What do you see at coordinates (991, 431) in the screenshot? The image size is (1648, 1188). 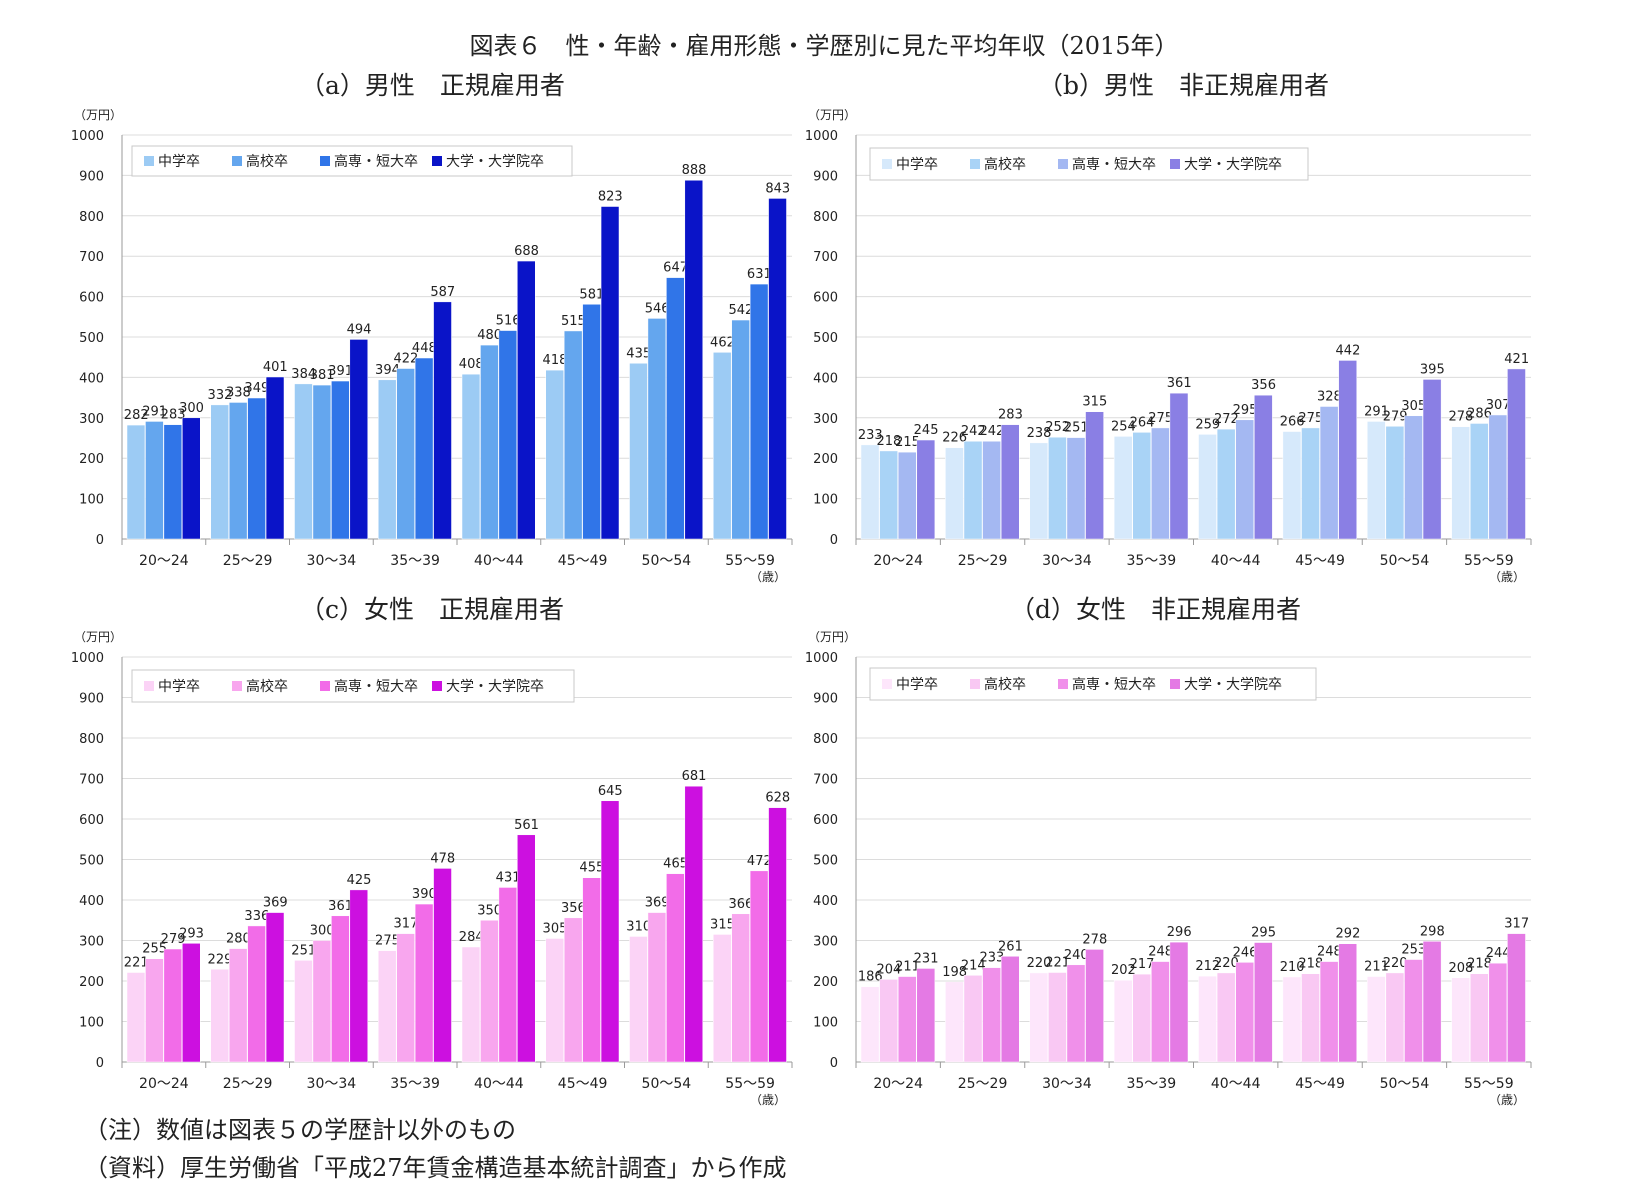 I see `data-label: 242` at bounding box center [991, 431].